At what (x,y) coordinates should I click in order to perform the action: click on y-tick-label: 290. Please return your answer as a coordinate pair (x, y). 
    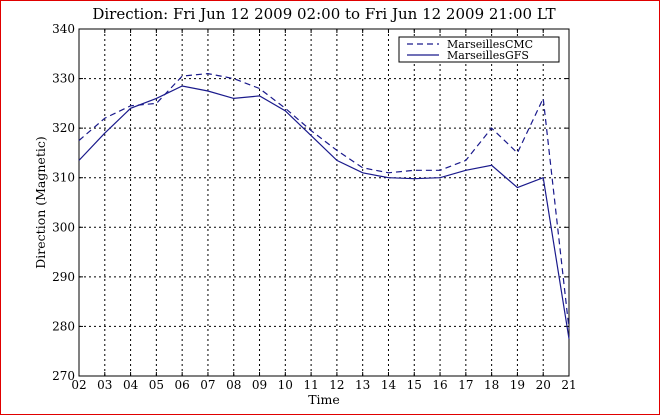
    Looking at the image, I should click on (63, 277).